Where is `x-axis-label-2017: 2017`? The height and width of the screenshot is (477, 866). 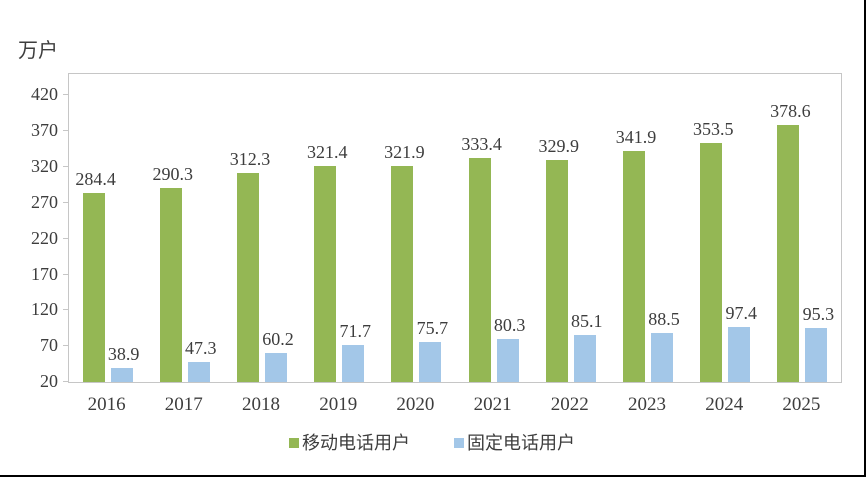 x-axis-label-2017: 2017 is located at coordinates (183, 404).